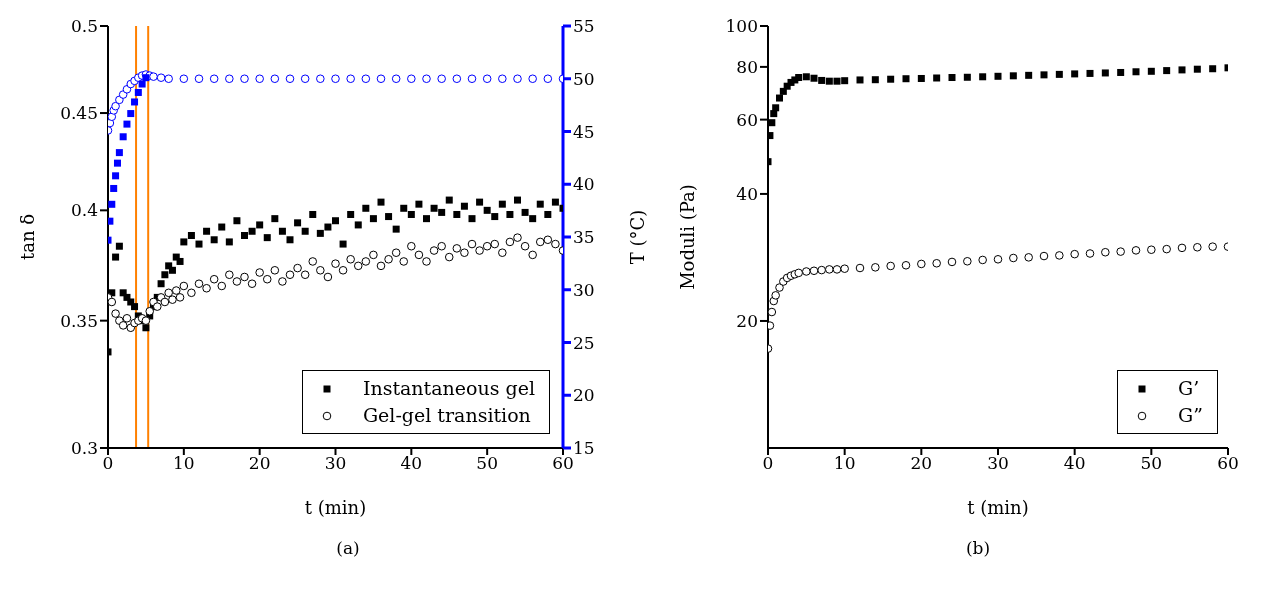 The image size is (1271, 590). What do you see at coordinates (584, 184) in the screenshot?
I see `y2-tick-label: 40` at bounding box center [584, 184].